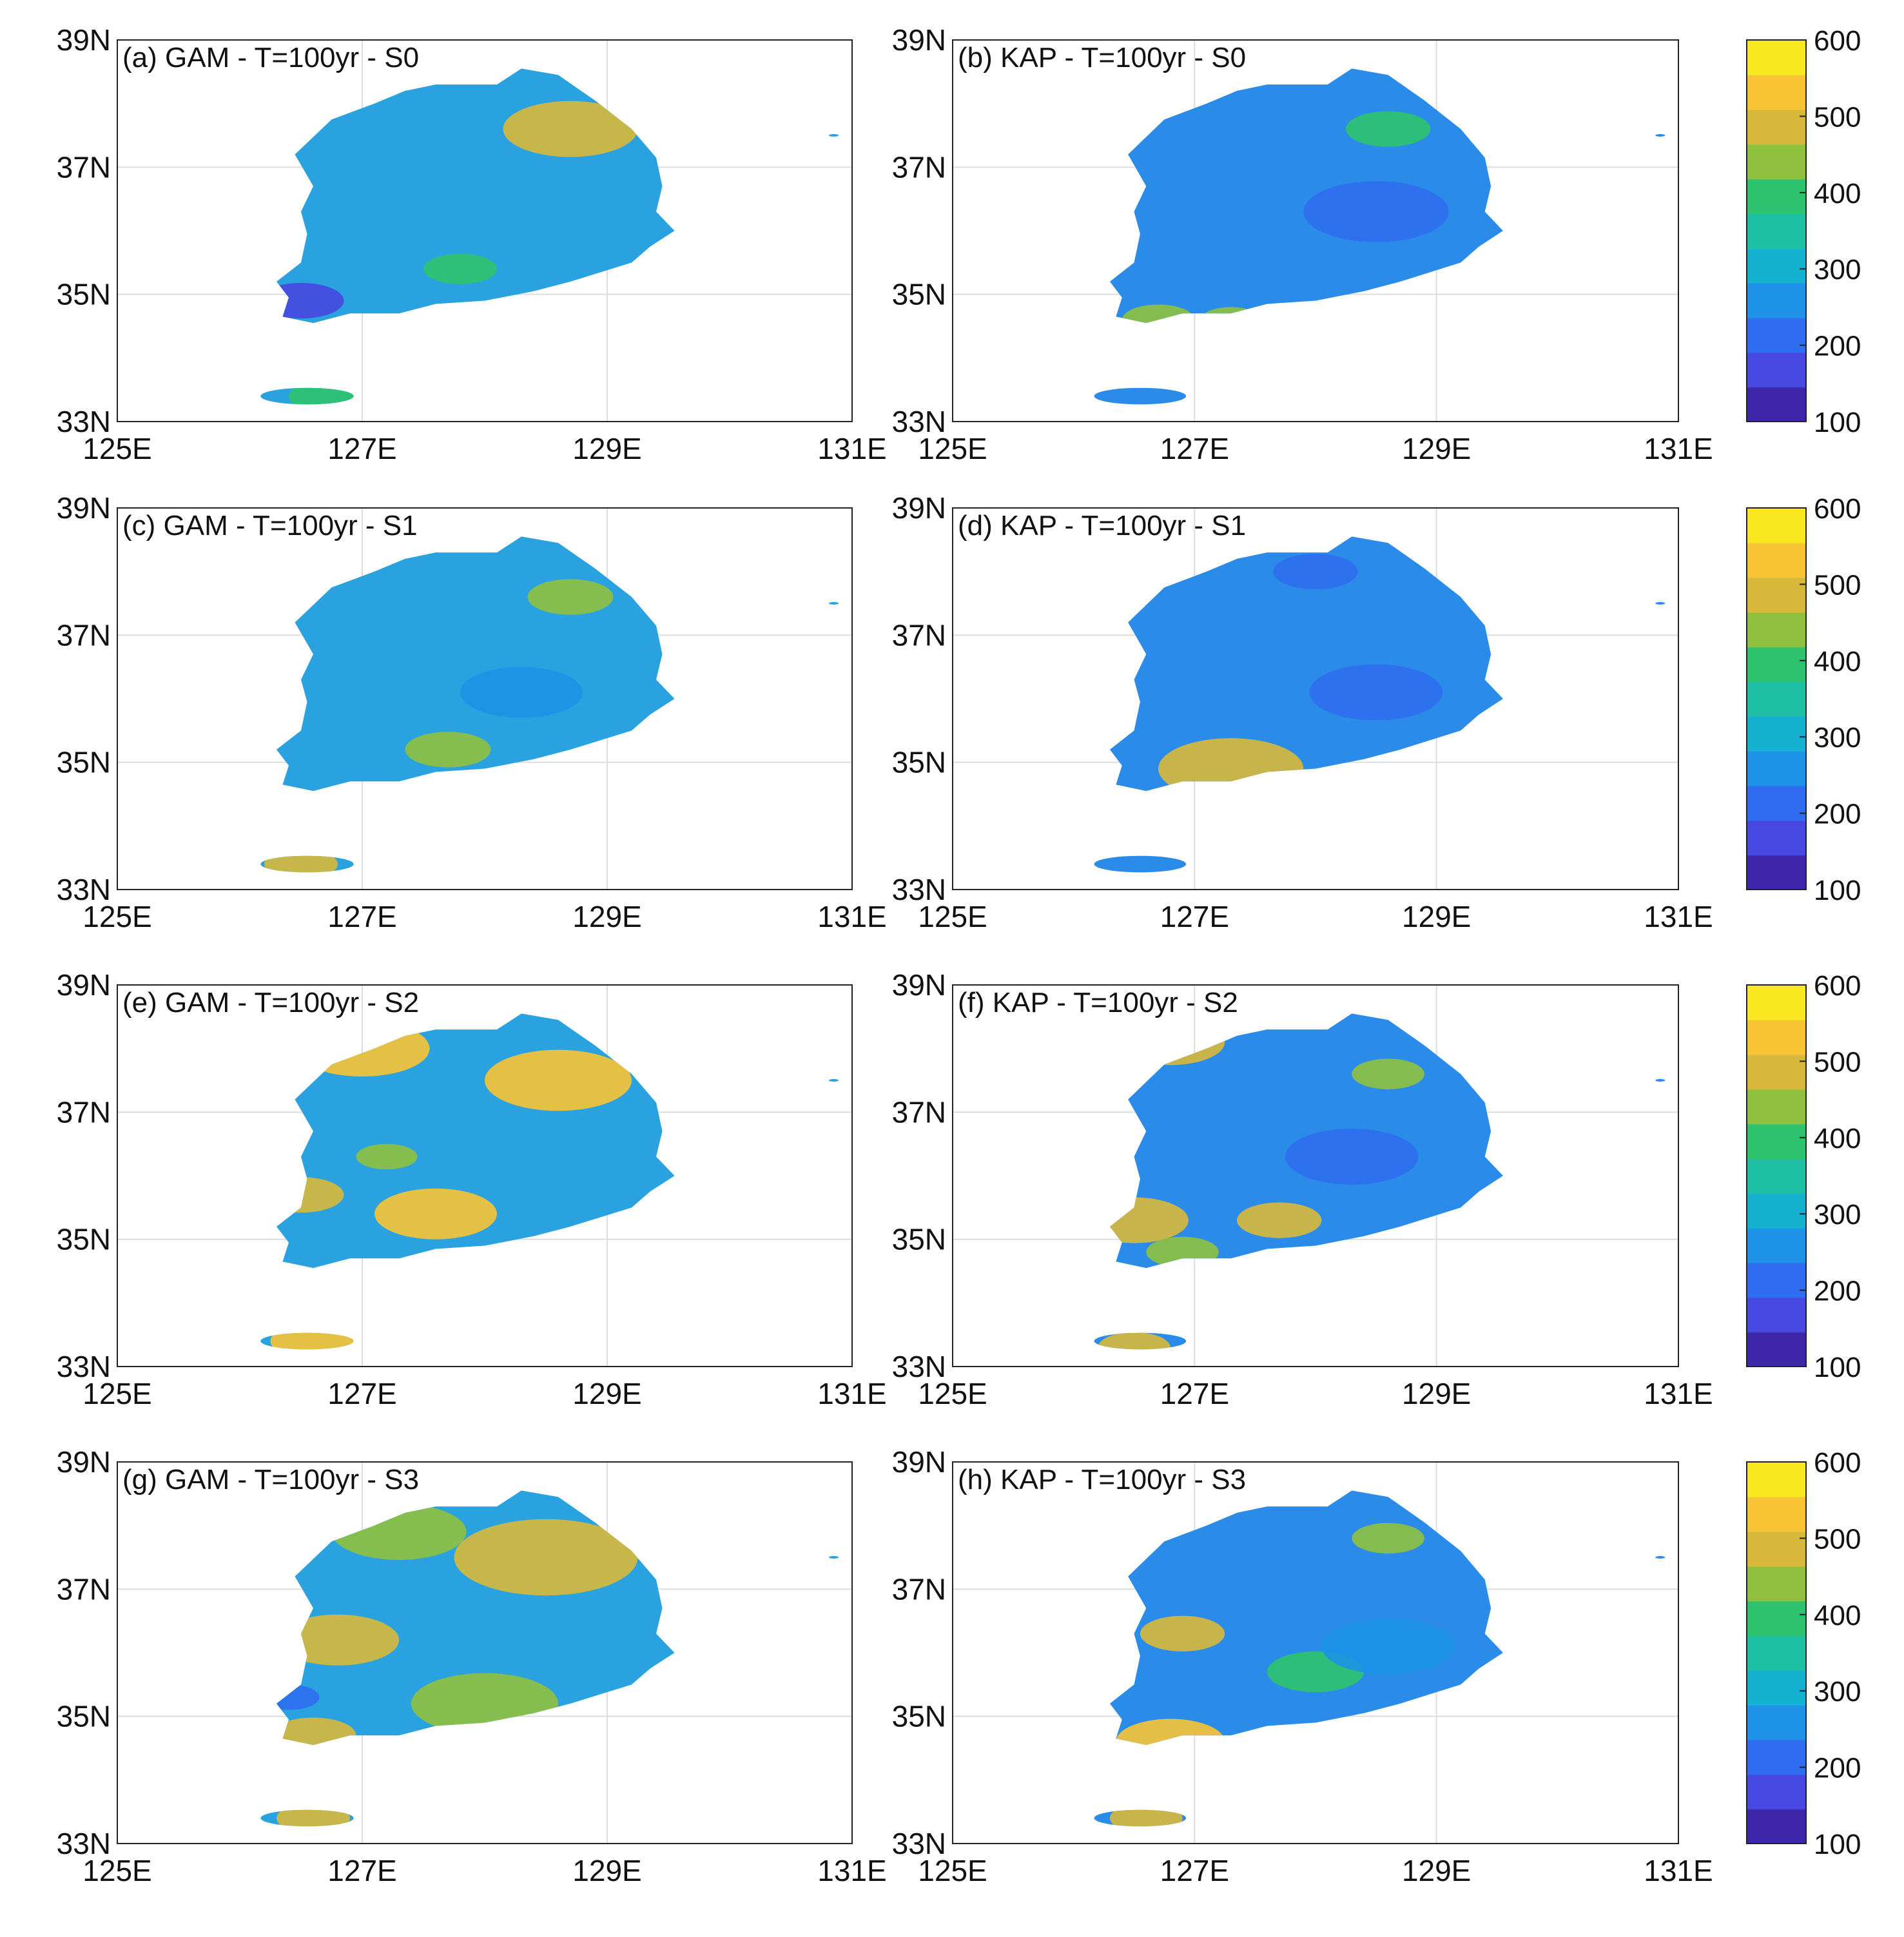 The width and height of the screenshot is (1904, 1937). I want to click on panel-title: (d) KAP - T=100yr - S1, so click(1102, 525).